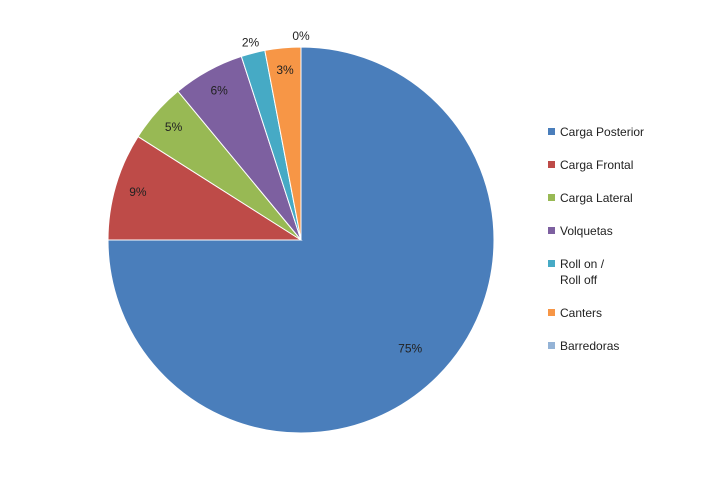  I want to click on data-label: 75%, so click(410, 348).